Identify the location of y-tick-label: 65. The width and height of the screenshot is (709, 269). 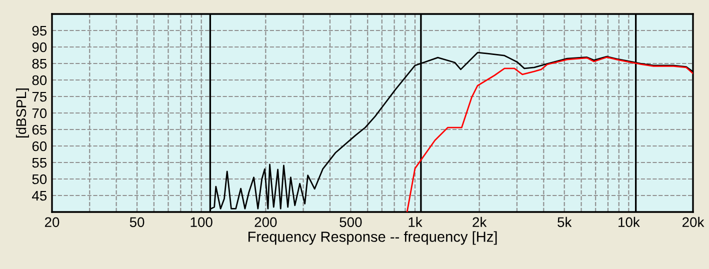
(39, 129).